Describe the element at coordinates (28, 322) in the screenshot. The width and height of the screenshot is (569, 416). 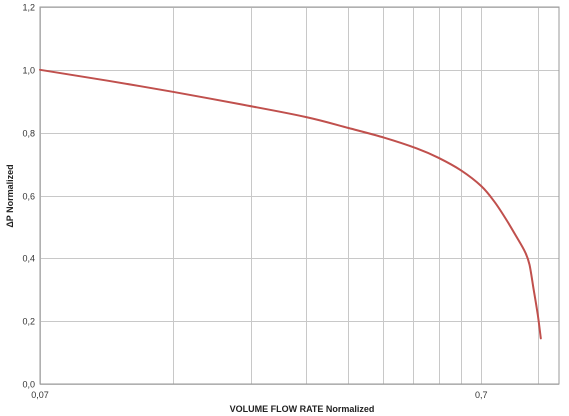
I see `y-tick-label: 0,2` at that location.